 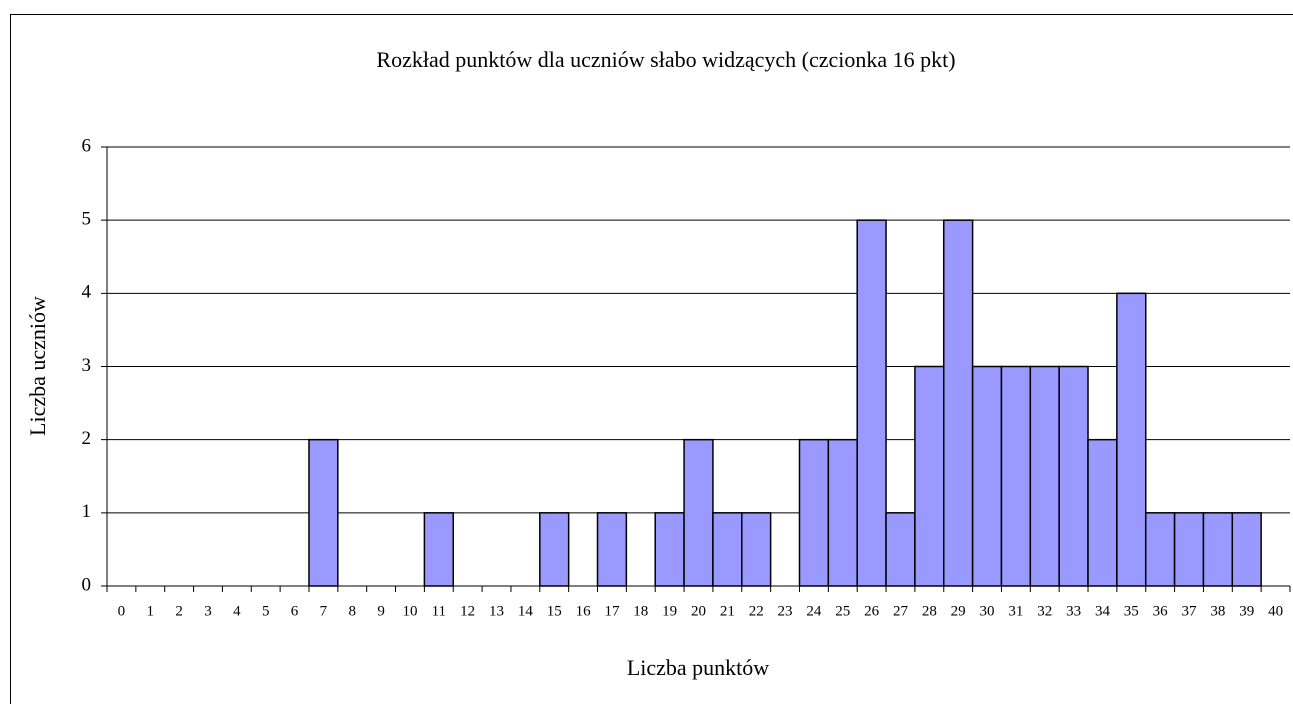 I want to click on x-tick-label: 39, so click(x=1246, y=611).